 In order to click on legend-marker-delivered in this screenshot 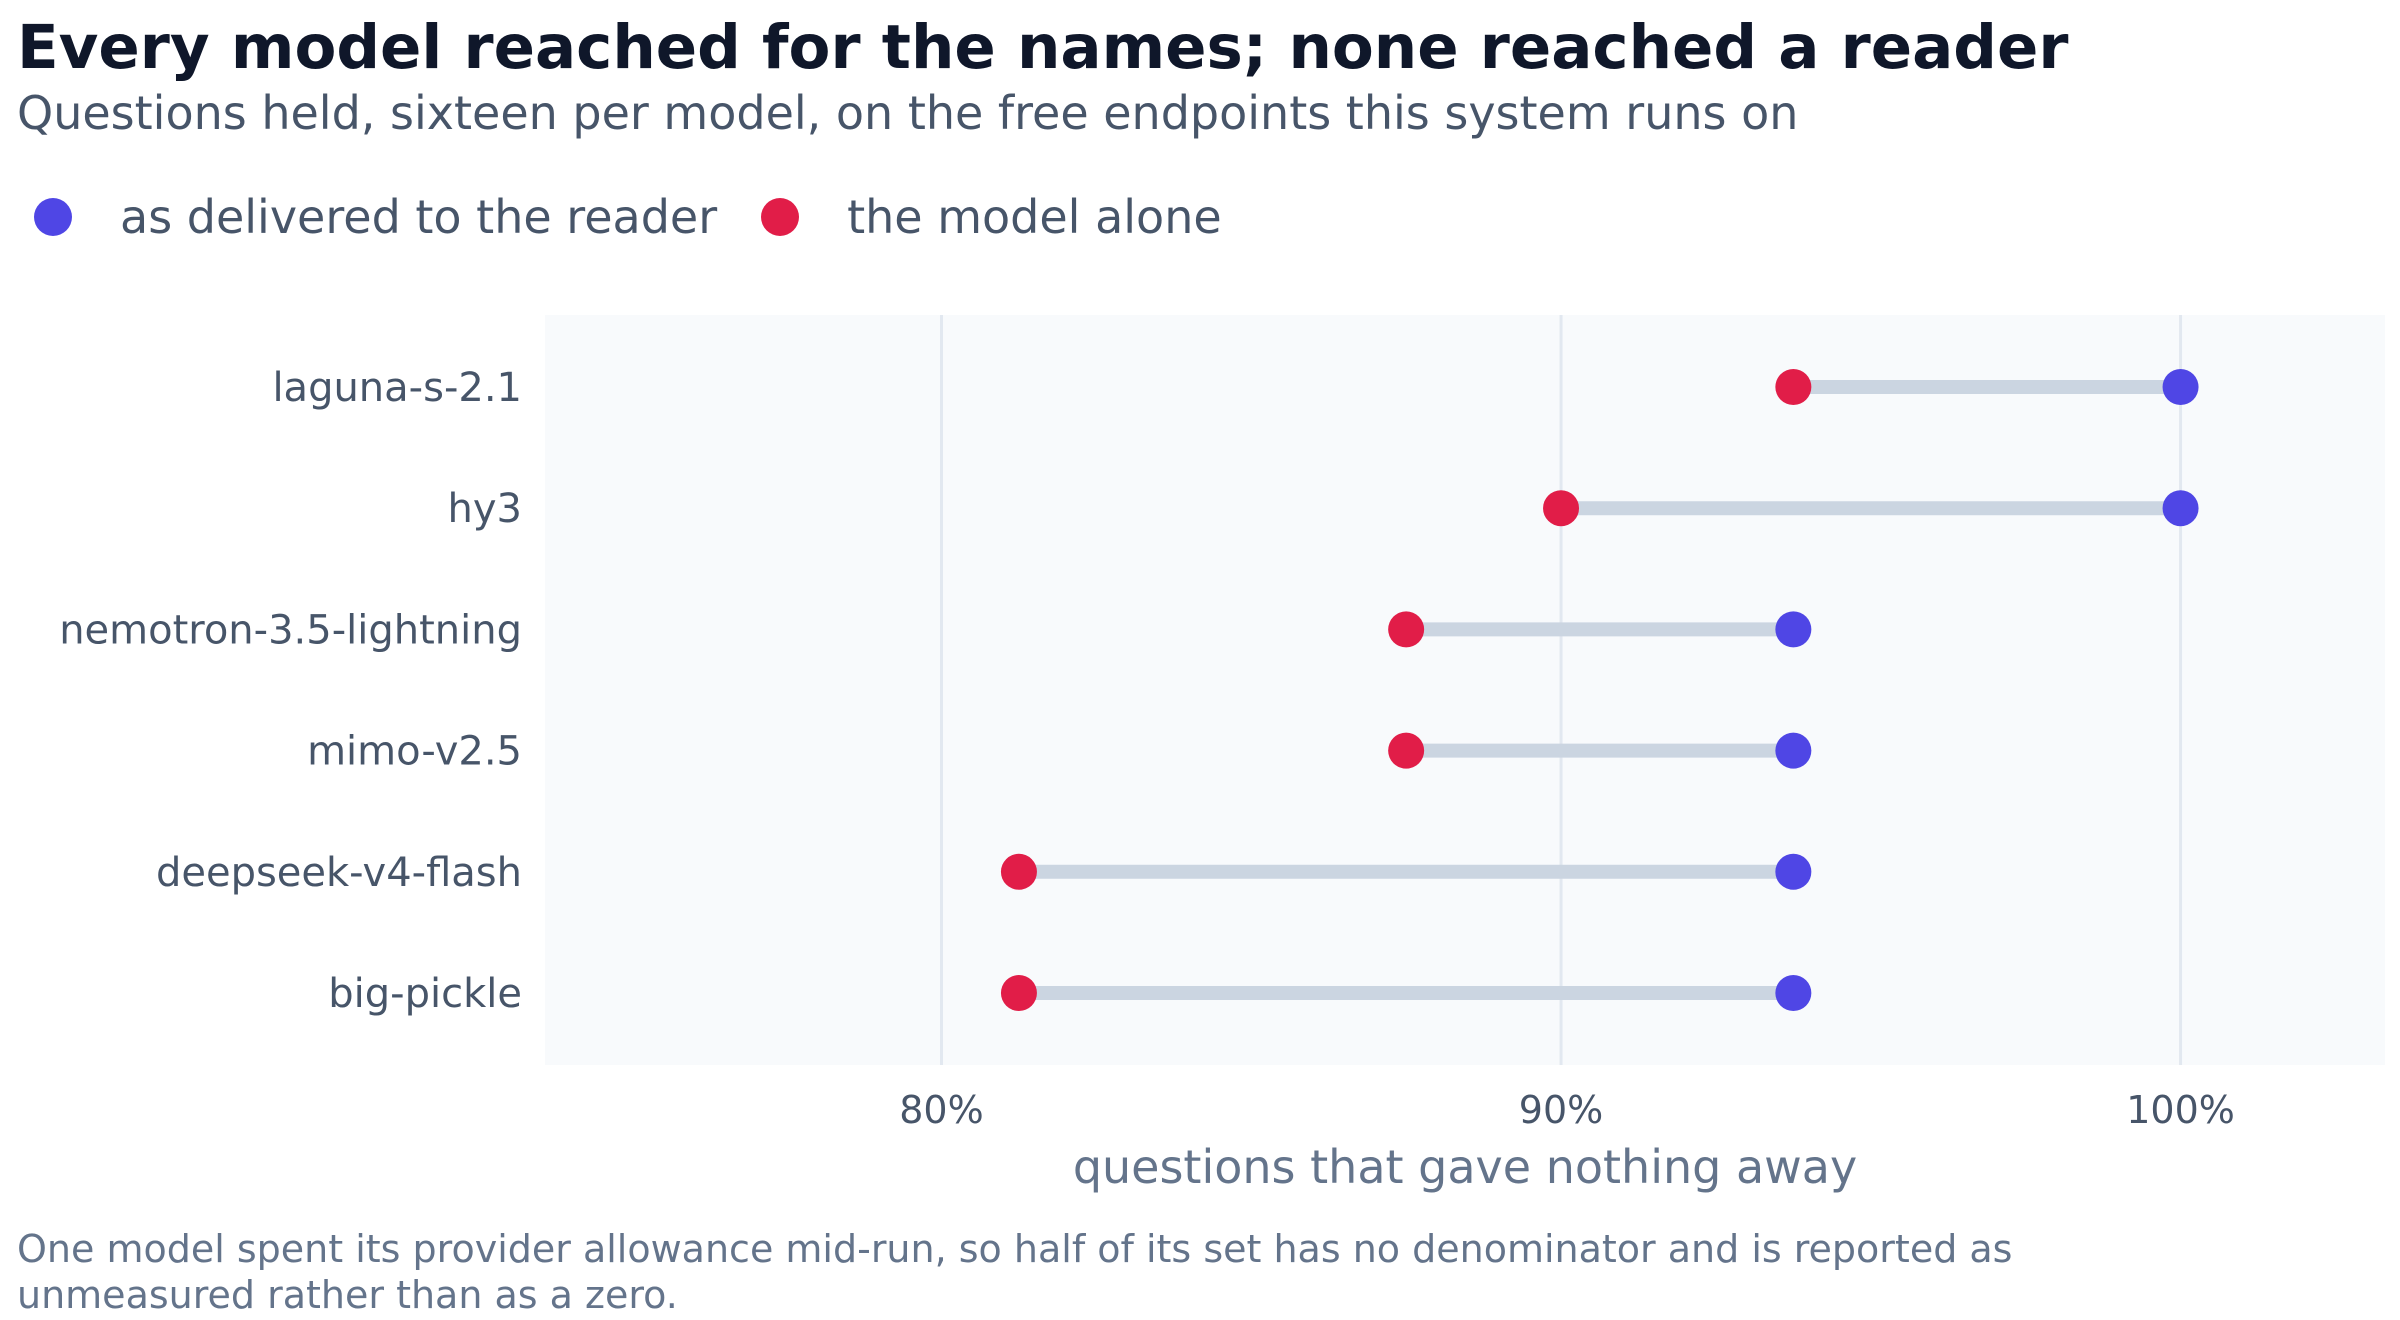, I will do `click(53, 217)`.